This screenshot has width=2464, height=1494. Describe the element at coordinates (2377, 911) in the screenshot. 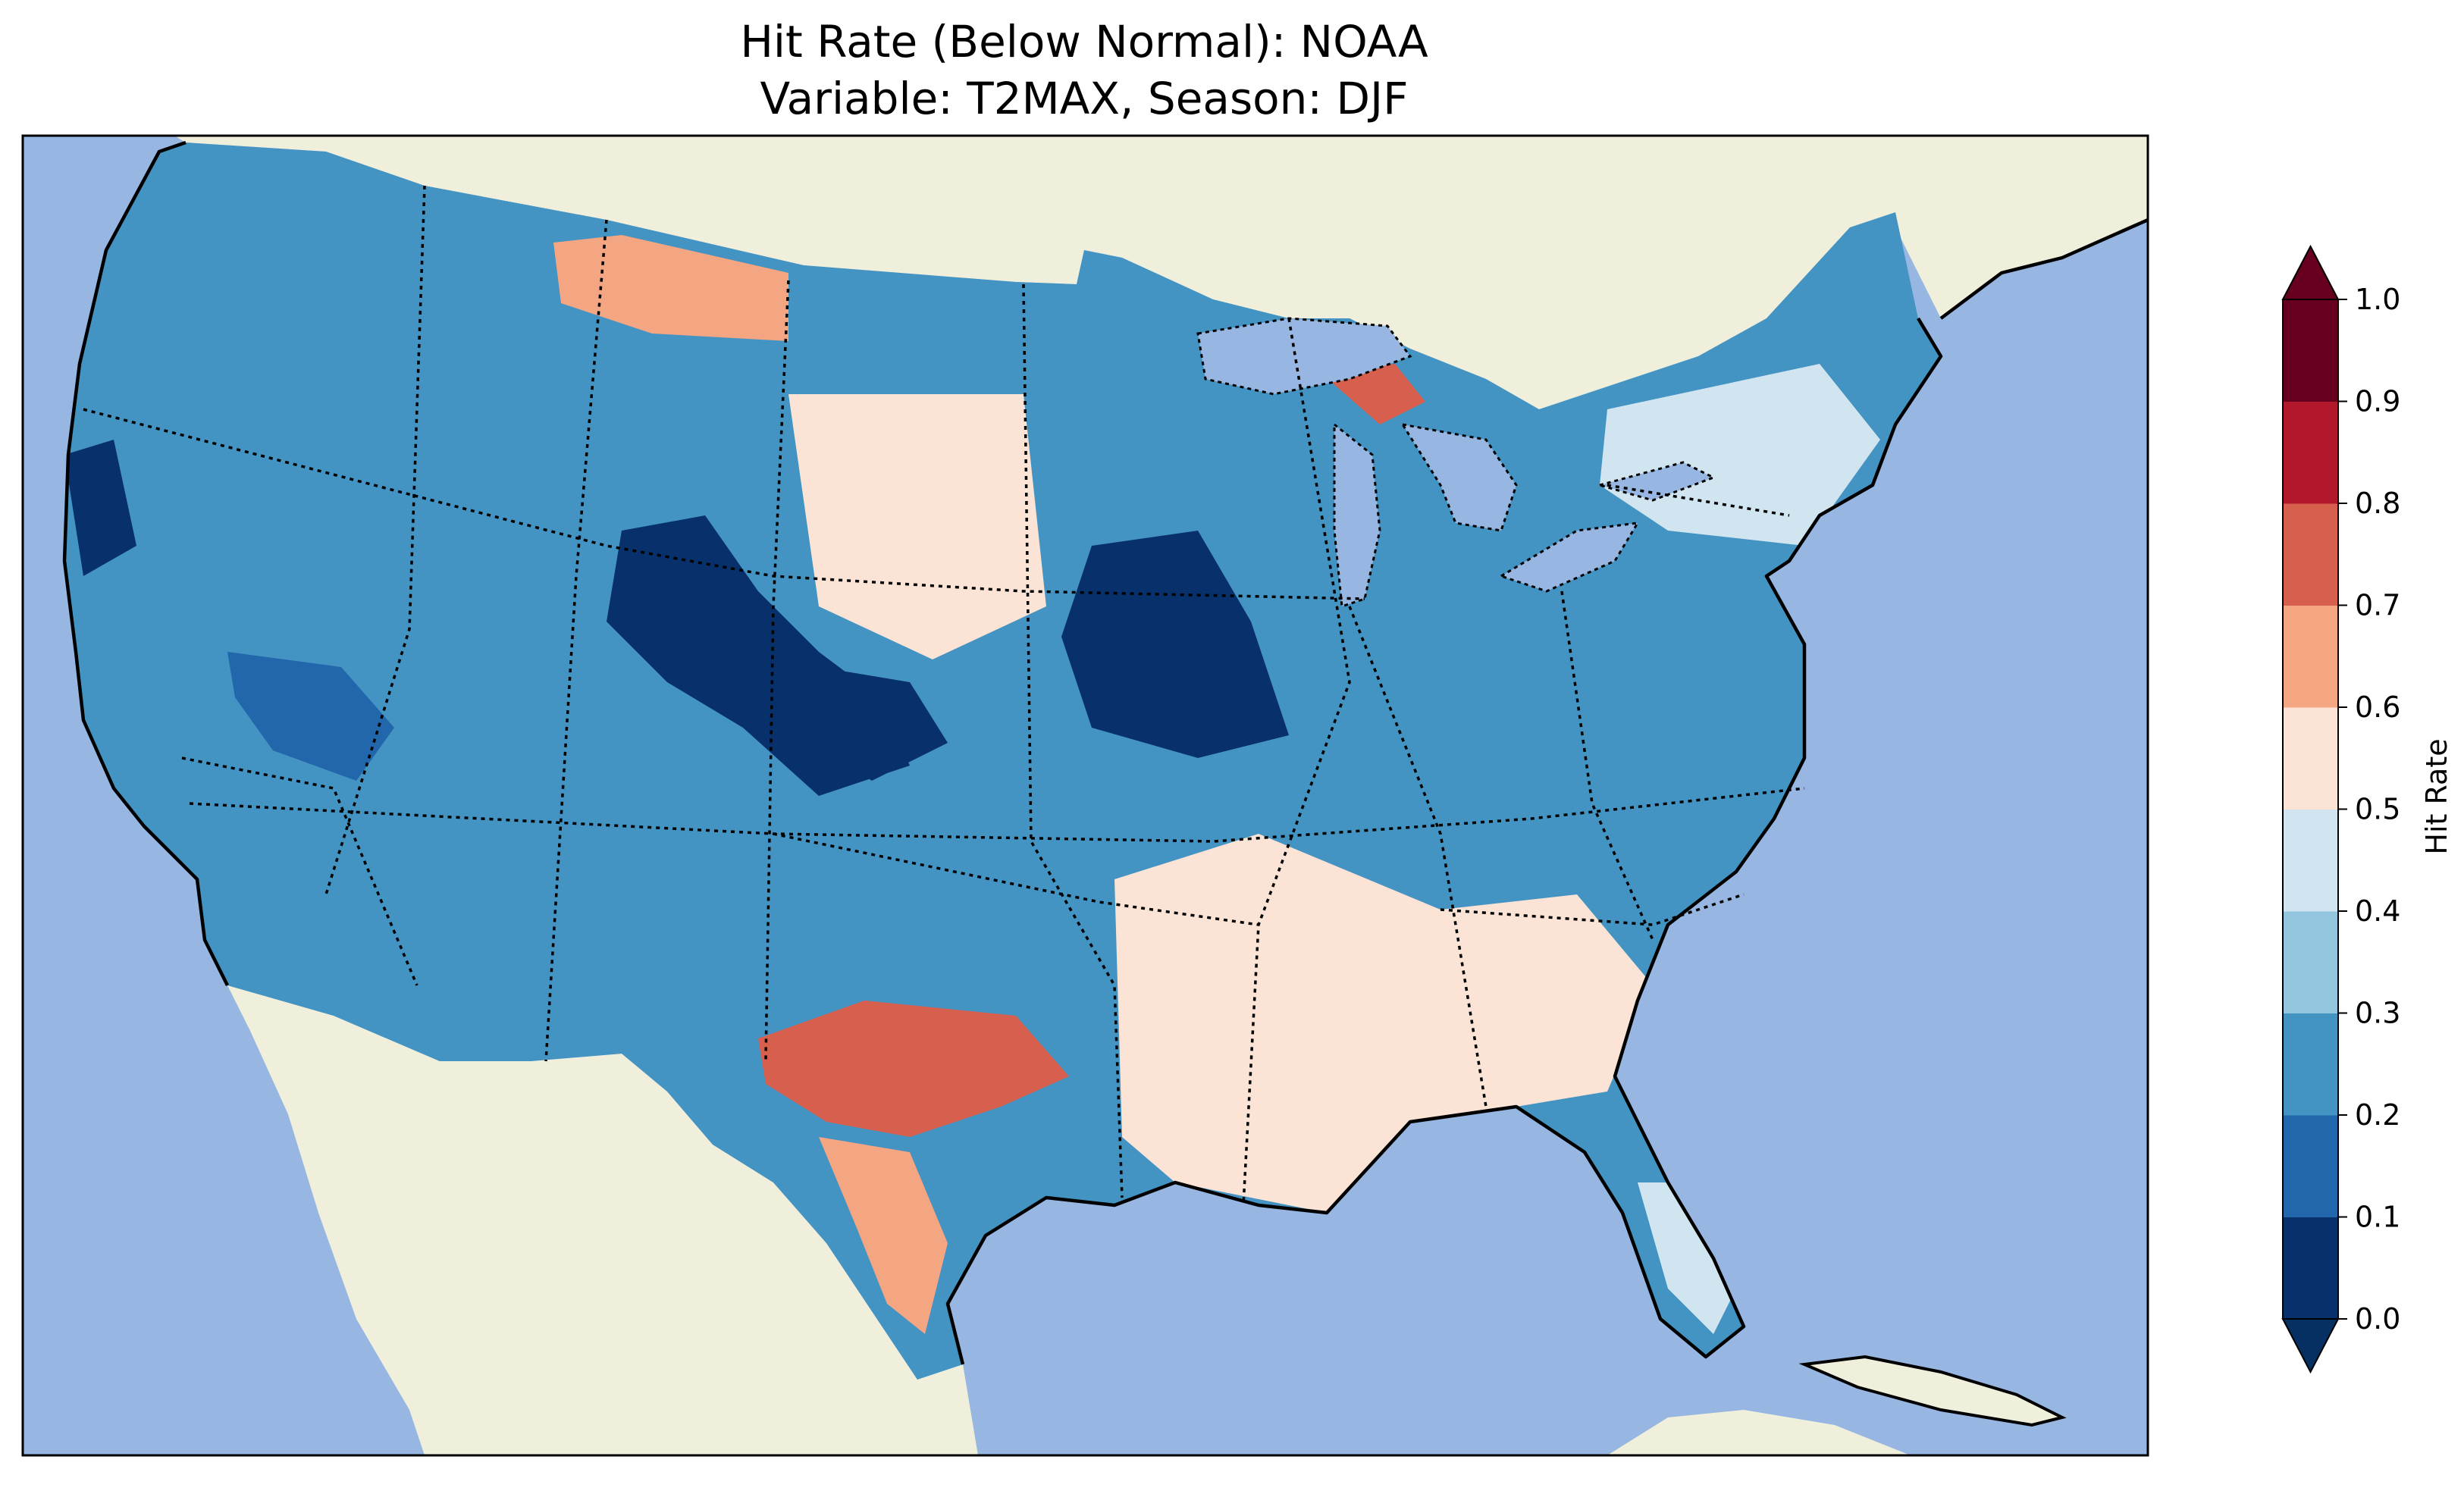

I see `colorbar-tick-label-4: 0.4` at that location.